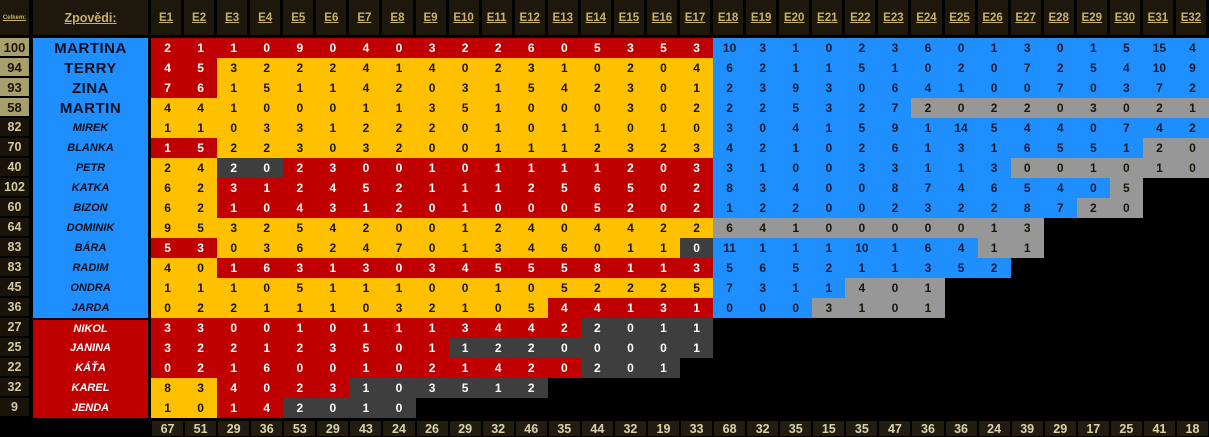  I want to click on row-total: 40, so click(16, 168).